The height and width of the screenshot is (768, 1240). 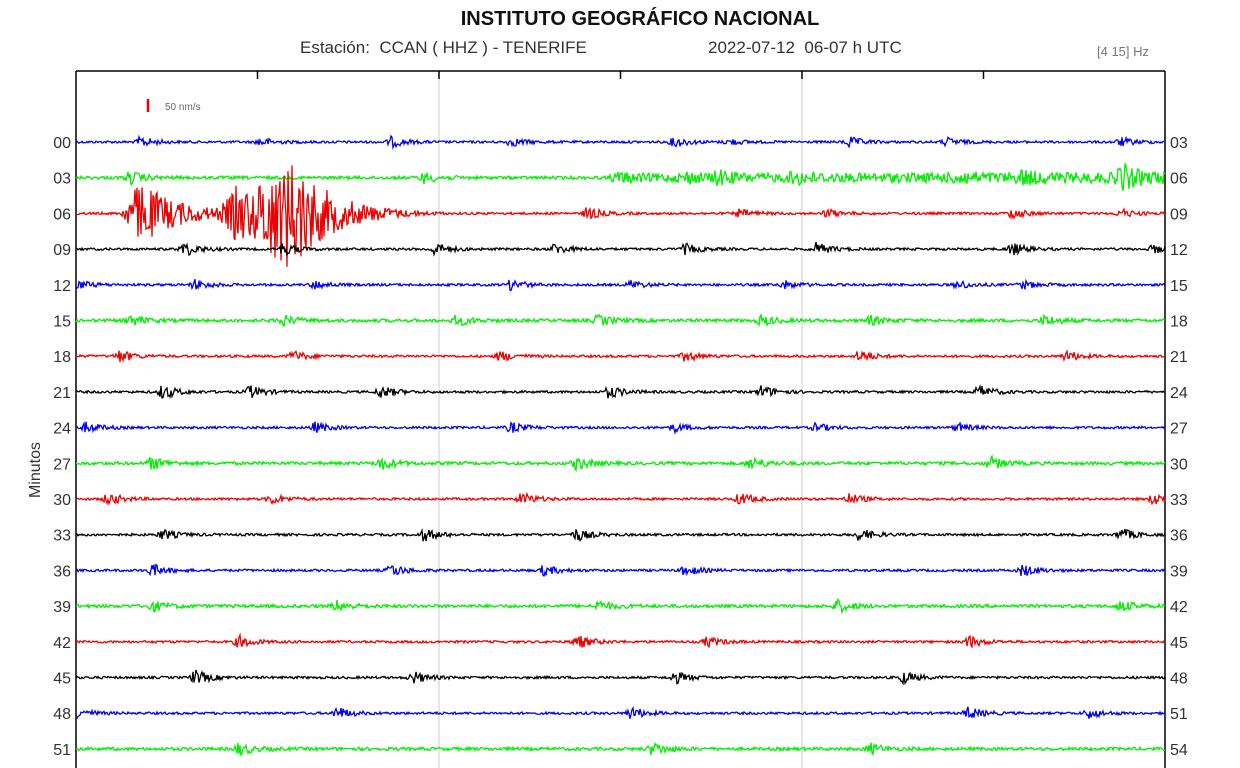 What do you see at coordinates (1179, 464) in the screenshot?
I see `right-tick-label: 30` at bounding box center [1179, 464].